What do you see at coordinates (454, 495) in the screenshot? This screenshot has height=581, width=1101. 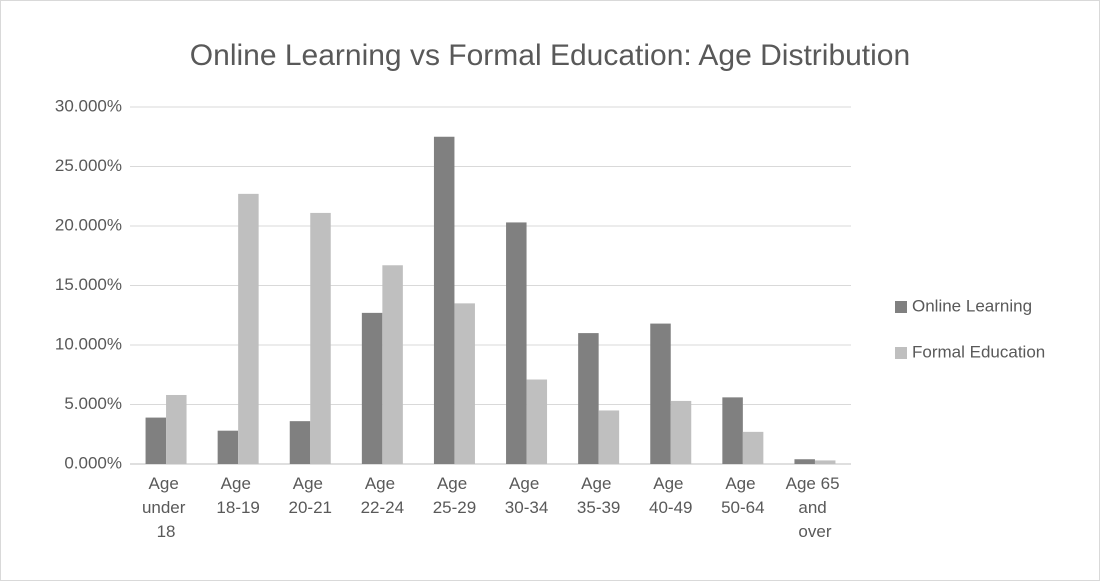 I see `x-tick-label: Age 25-29` at bounding box center [454, 495].